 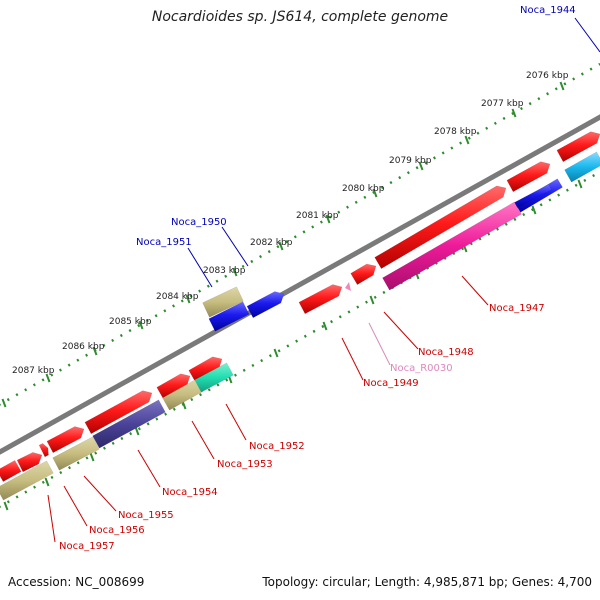 What do you see at coordinates (199, 222) in the screenshot?
I see `gene-label: Noca_1950` at bounding box center [199, 222].